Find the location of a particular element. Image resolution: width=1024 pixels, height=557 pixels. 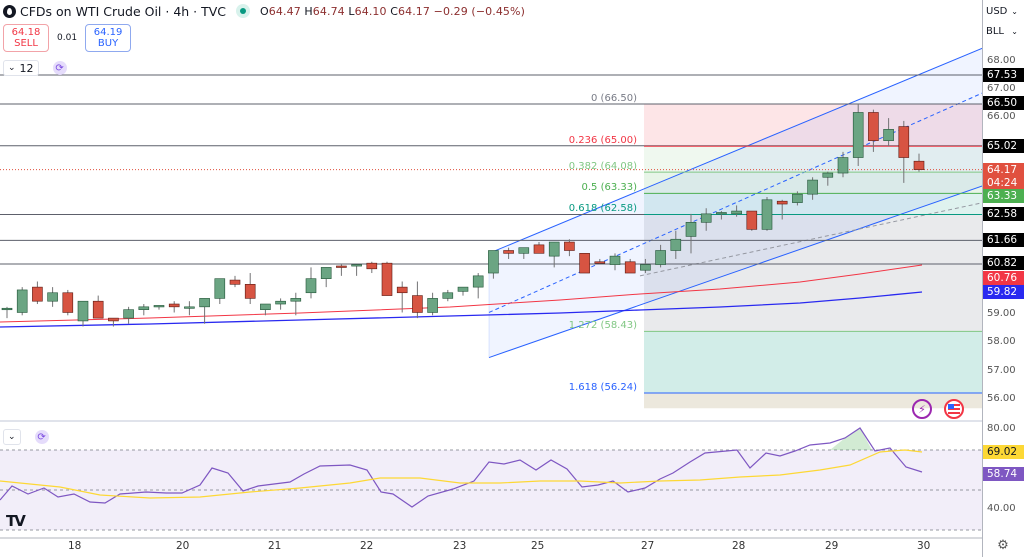

date-tick: 28 is located at coordinates (739, 546).